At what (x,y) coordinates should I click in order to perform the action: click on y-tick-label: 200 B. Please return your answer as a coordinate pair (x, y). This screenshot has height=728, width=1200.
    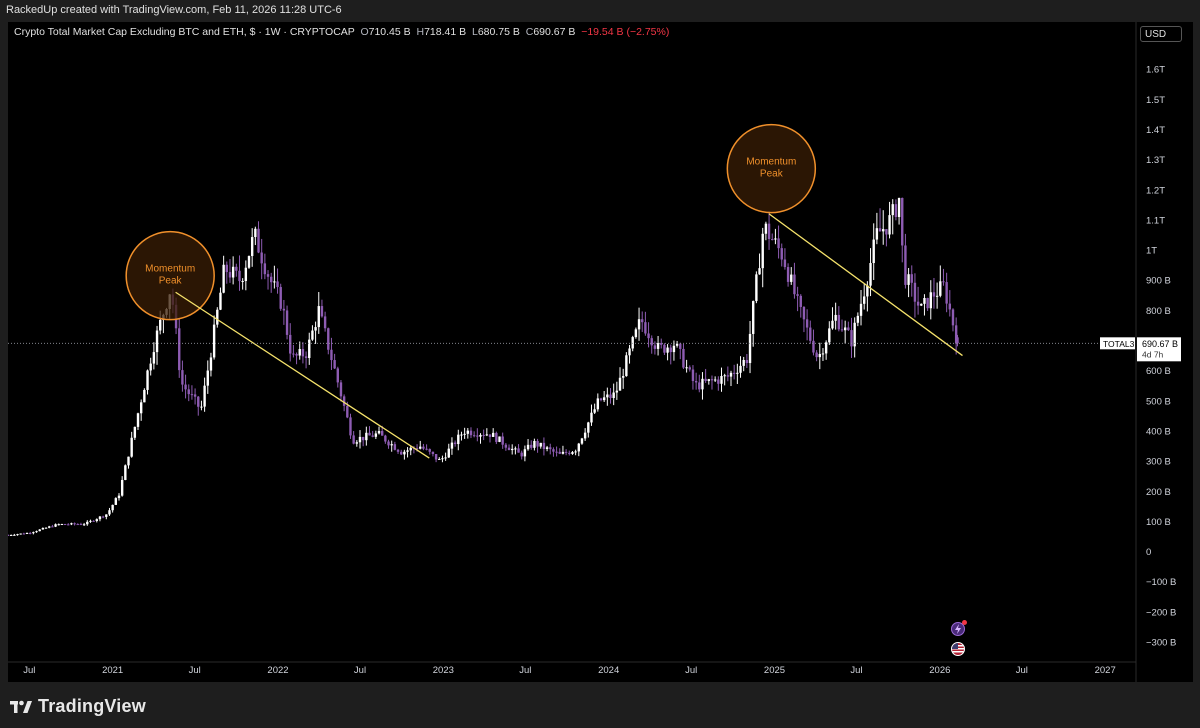
    Looking at the image, I should click on (1158, 492).